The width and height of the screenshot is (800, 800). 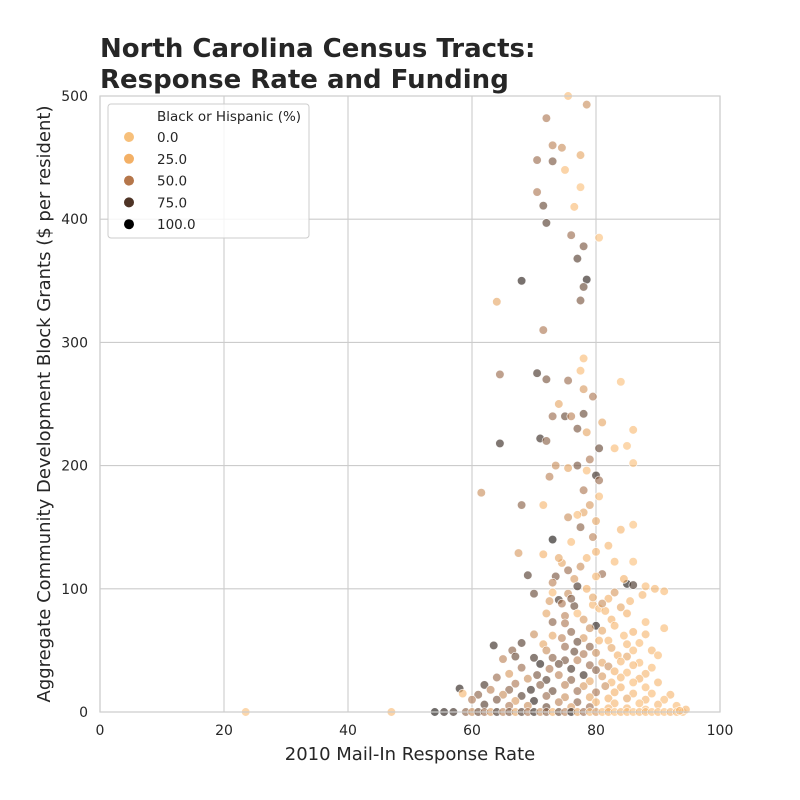 What do you see at coordinates (74, 97) in the screenshot?
I see `y-tick-label: 500` at bounding box center [74, 97].